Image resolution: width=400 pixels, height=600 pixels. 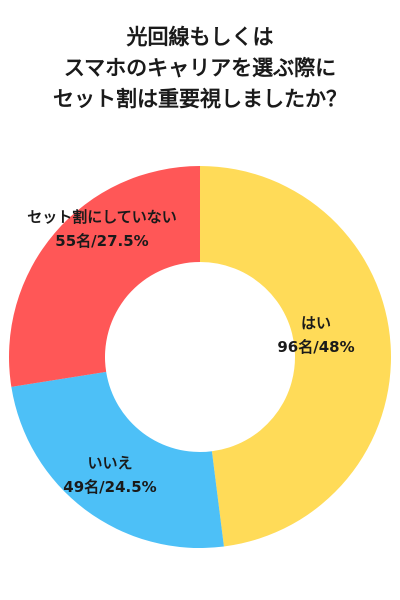 I want to click on slice-no-value-label: 49名/24.5%, so click(x=109, y=487).